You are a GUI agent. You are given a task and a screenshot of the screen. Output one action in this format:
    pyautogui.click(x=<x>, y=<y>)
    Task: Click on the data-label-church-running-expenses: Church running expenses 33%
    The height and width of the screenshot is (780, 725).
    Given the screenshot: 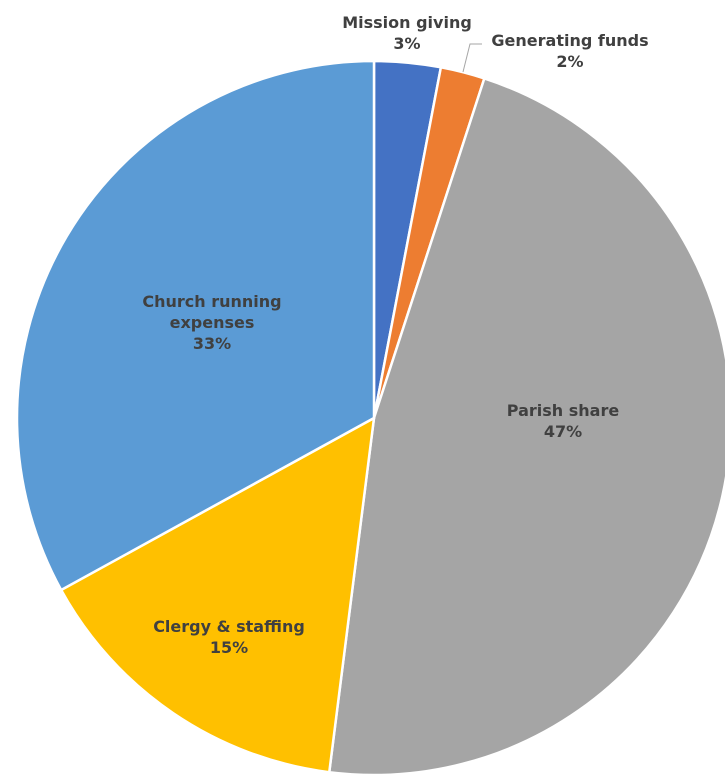 What is the action you would take?
    pyautogui.click(x=211, y=322)
    